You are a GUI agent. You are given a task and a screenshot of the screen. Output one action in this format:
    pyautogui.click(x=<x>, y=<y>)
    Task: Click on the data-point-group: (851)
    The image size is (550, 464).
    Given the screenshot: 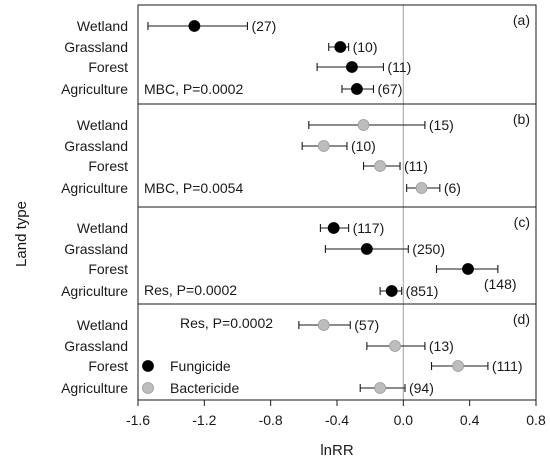 What is the action you would take?
    pyautogui.click(x=409, y=291)
    